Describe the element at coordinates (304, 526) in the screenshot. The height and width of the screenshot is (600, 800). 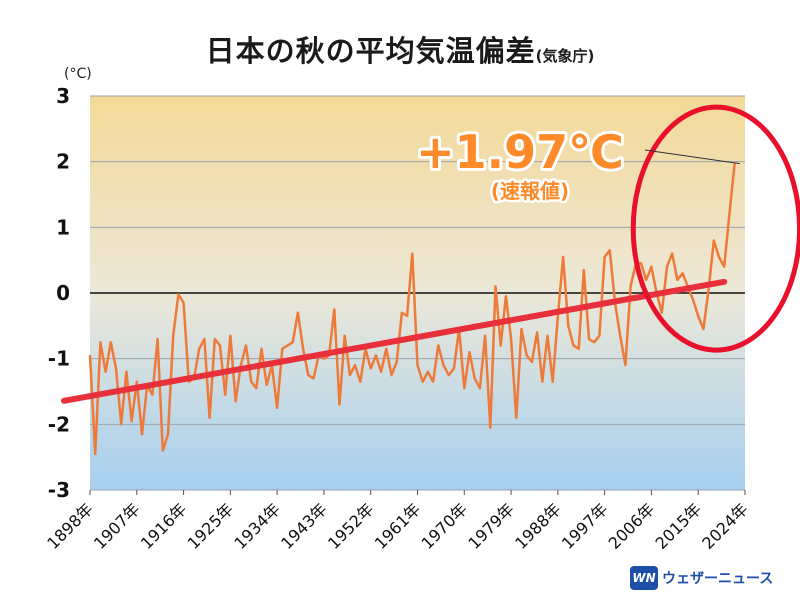
I see `x-tick-label: 1943年` at that location.